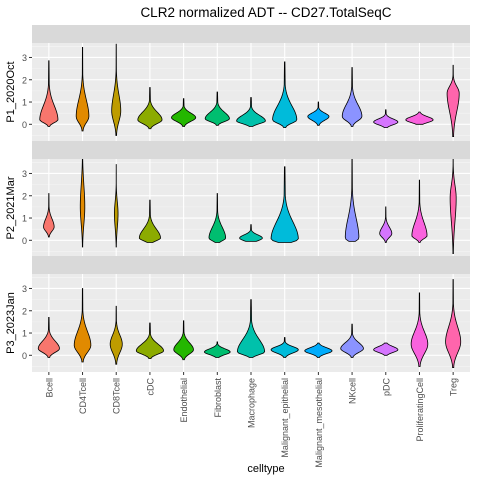 The height and width of the screenshot is (480, 480). I want to click on x-tick-label: ProliferatingCell, so click(420, 410).